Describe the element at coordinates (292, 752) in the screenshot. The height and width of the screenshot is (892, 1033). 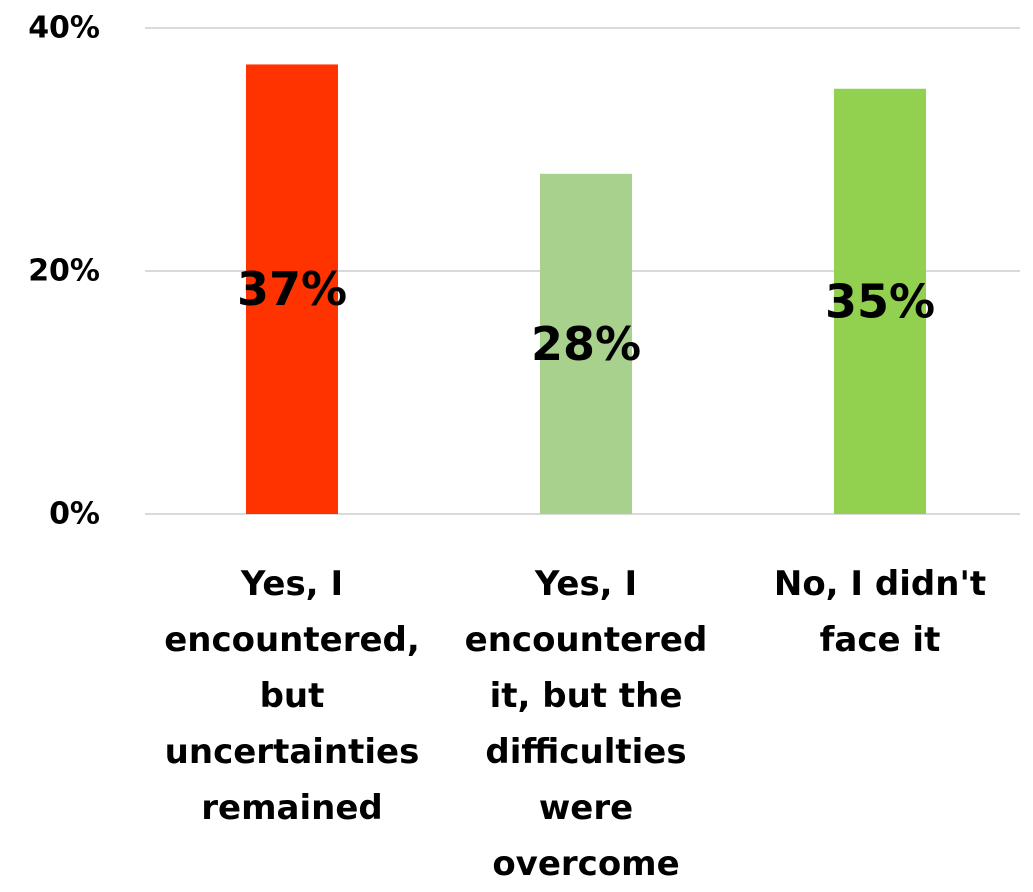
I see `x-category-label-line: uncertainties` at that location.